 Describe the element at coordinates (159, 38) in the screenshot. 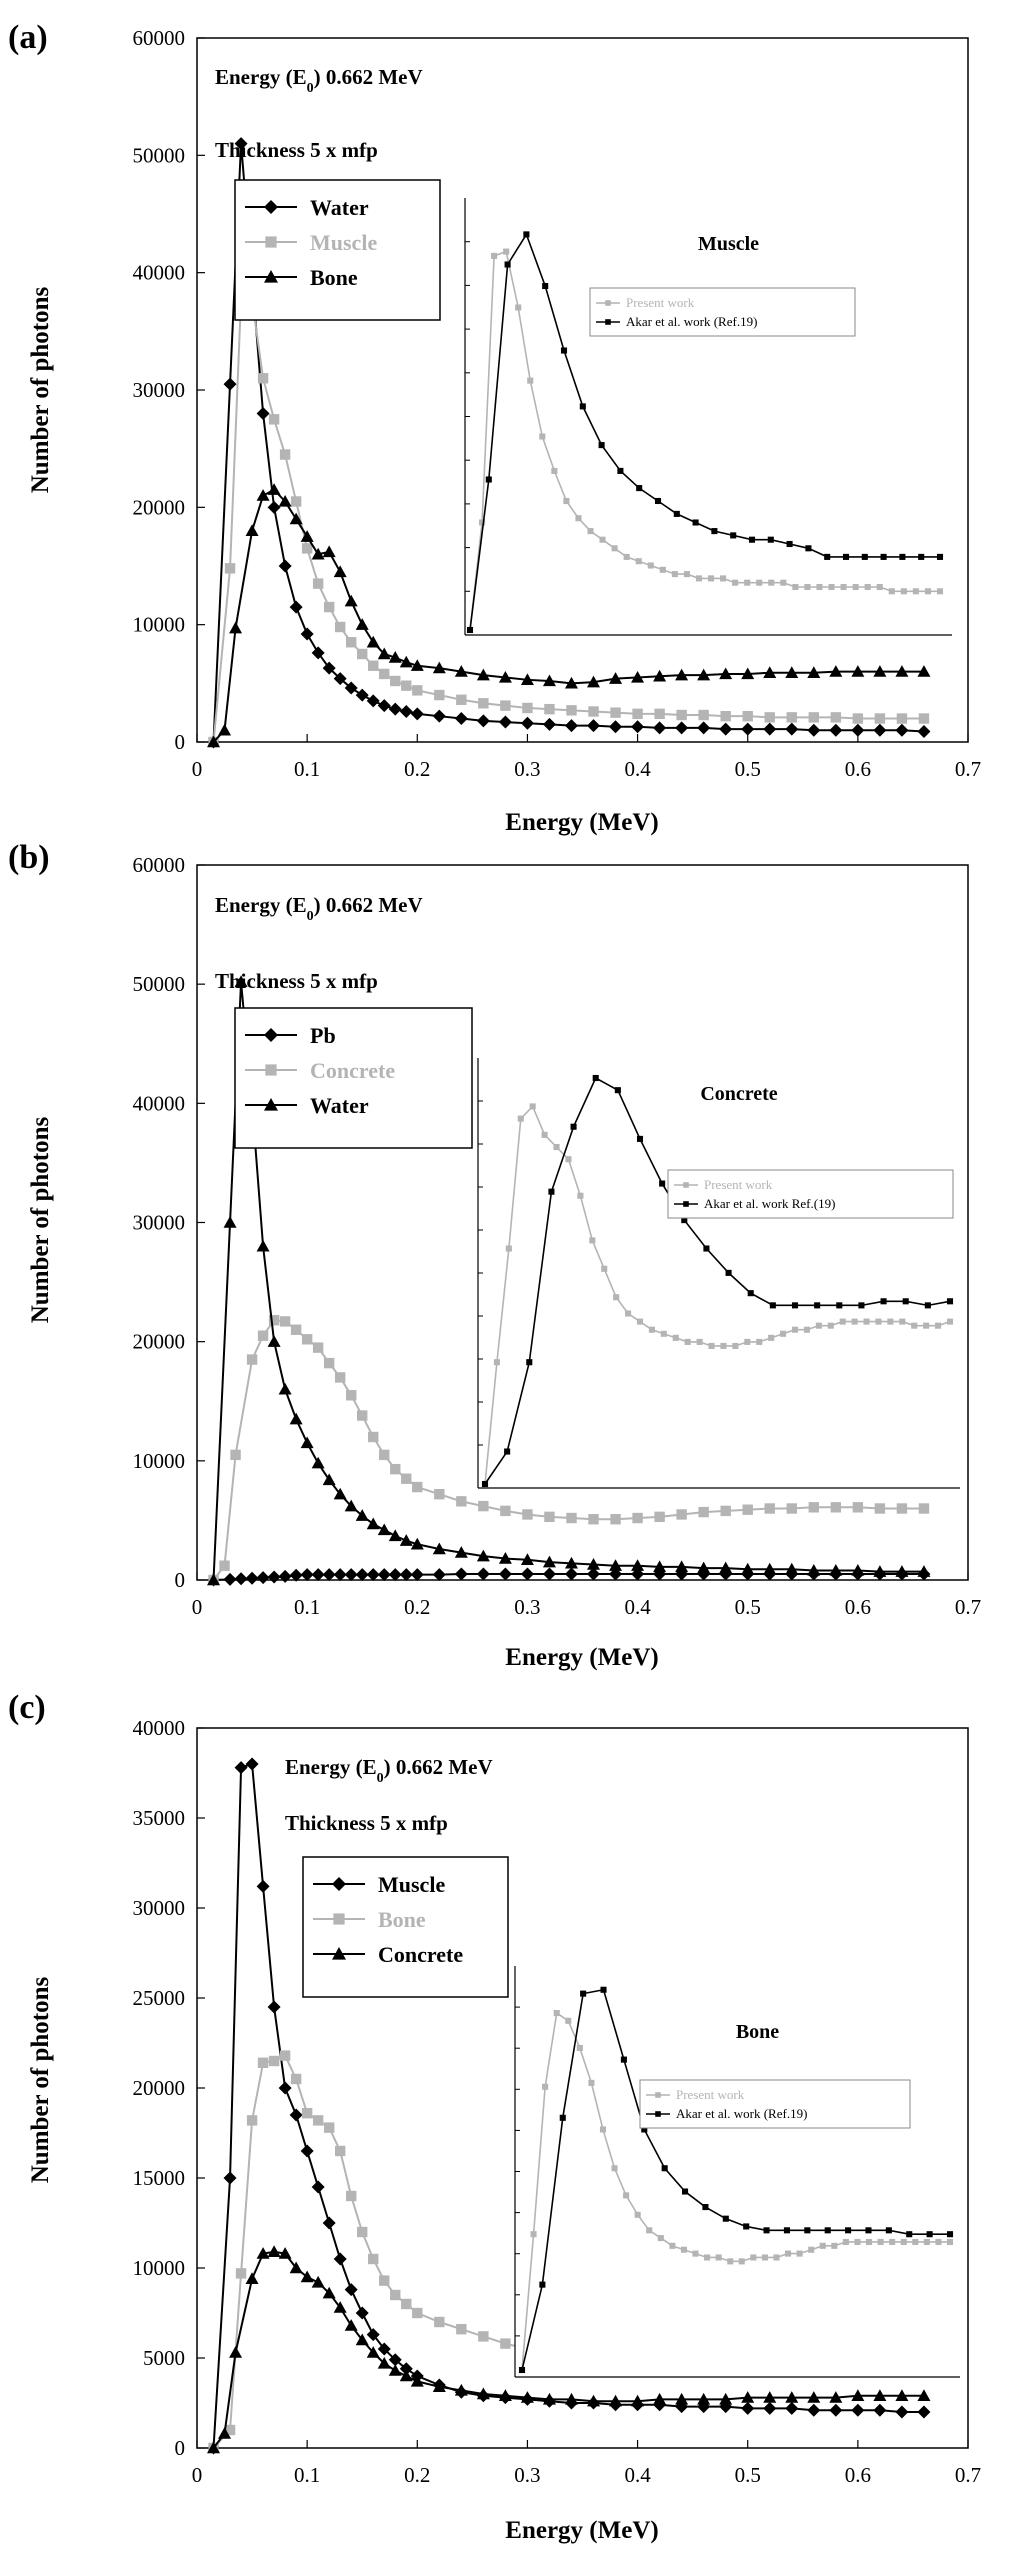

I see `y-tick-label: 60000` at that location.